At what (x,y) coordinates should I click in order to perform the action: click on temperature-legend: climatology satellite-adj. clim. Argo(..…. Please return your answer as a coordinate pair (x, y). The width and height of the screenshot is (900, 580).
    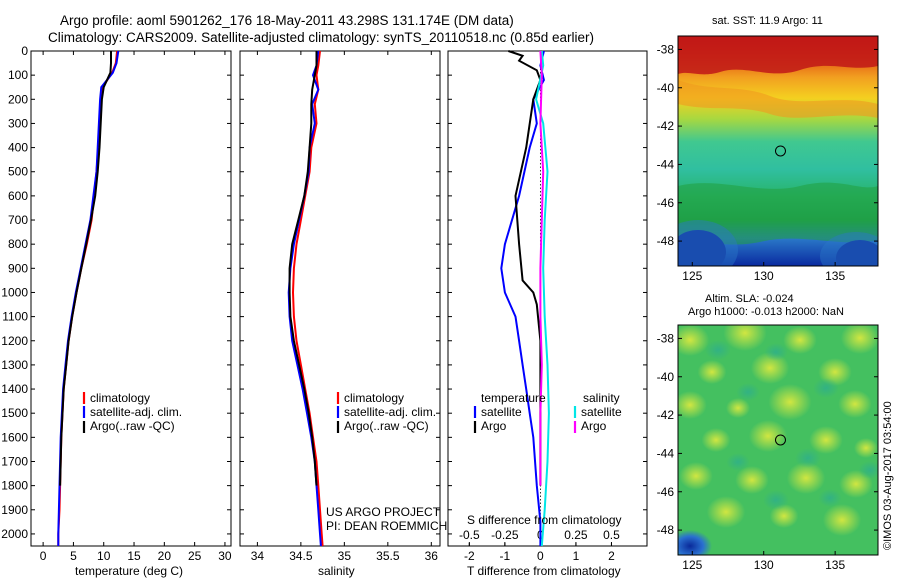
    Looking at the image, I should click on (132, 412).